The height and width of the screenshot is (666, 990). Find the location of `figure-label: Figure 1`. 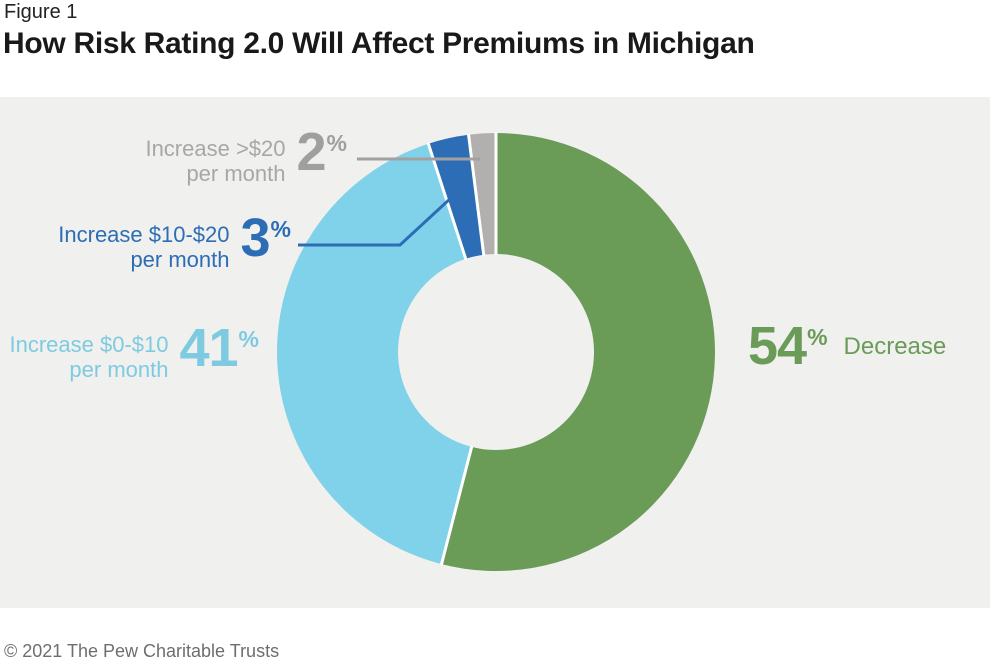

figure-label: Figure 1 is located at coordinates (41, 12).